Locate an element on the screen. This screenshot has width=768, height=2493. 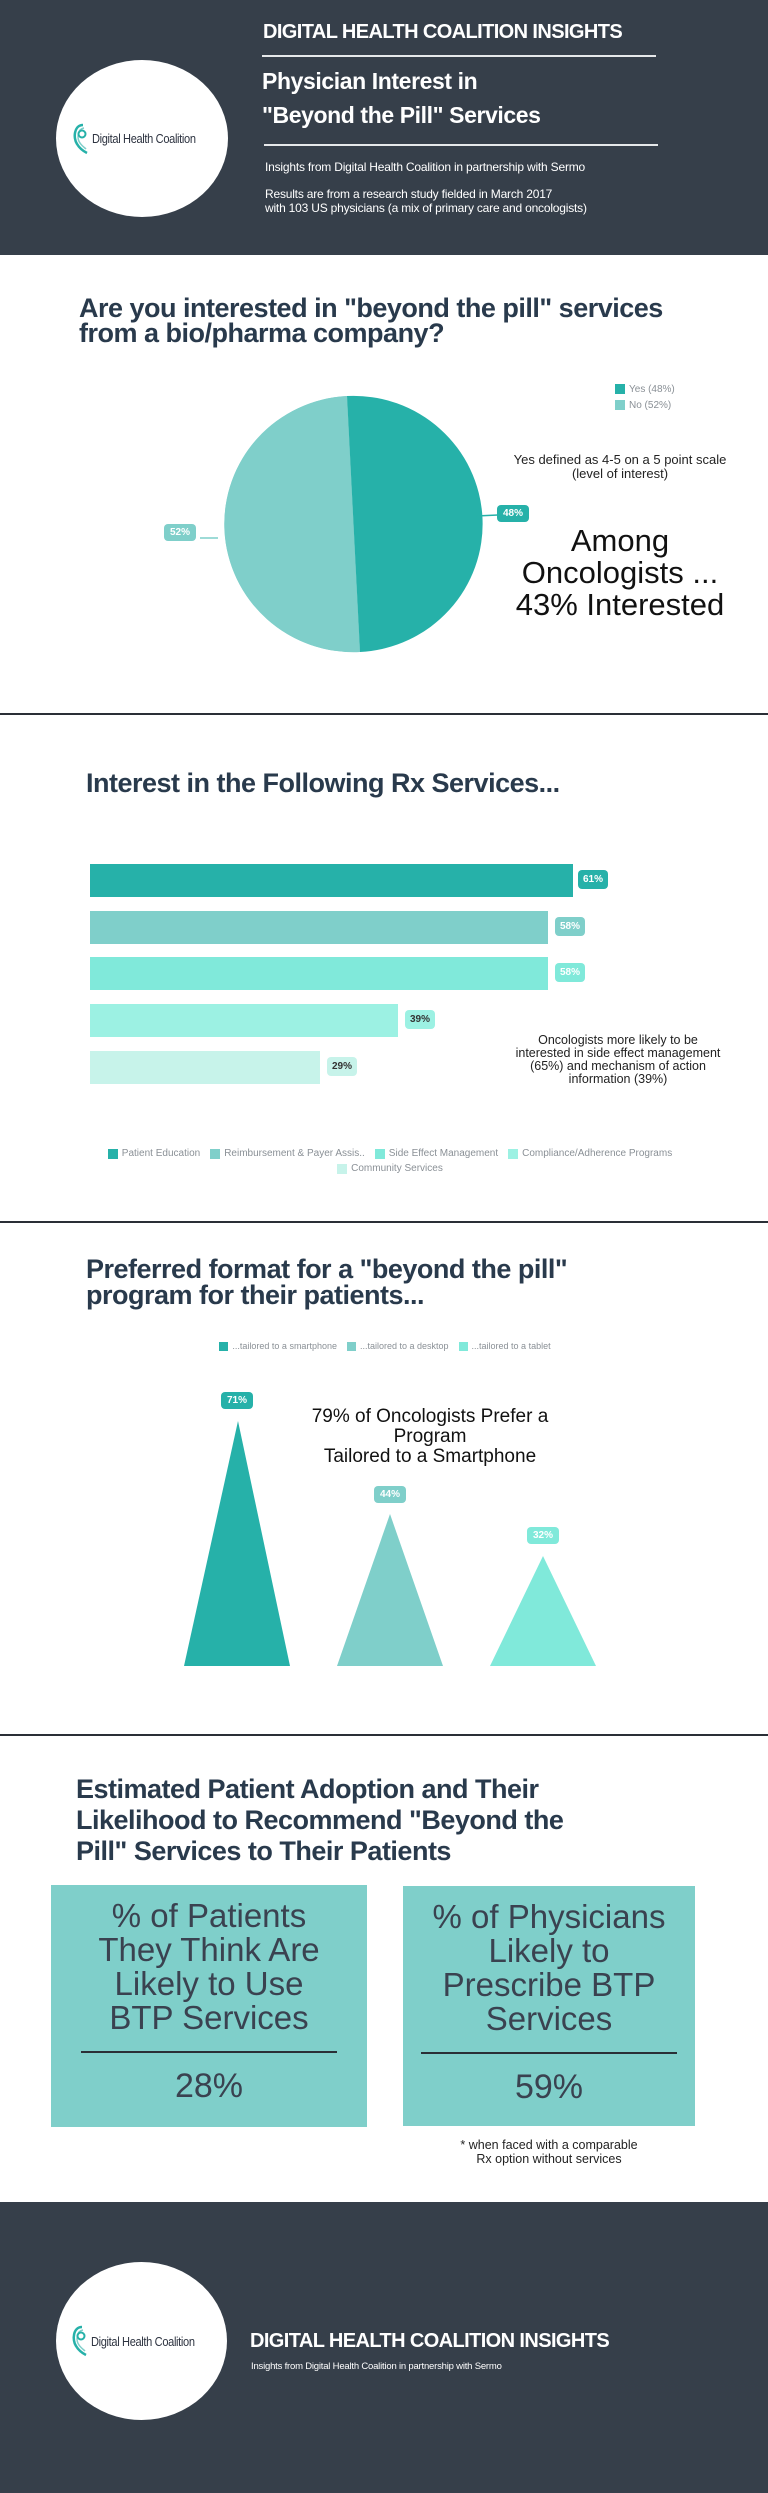
triangle-desktop is located at coordinates (390, 1590).